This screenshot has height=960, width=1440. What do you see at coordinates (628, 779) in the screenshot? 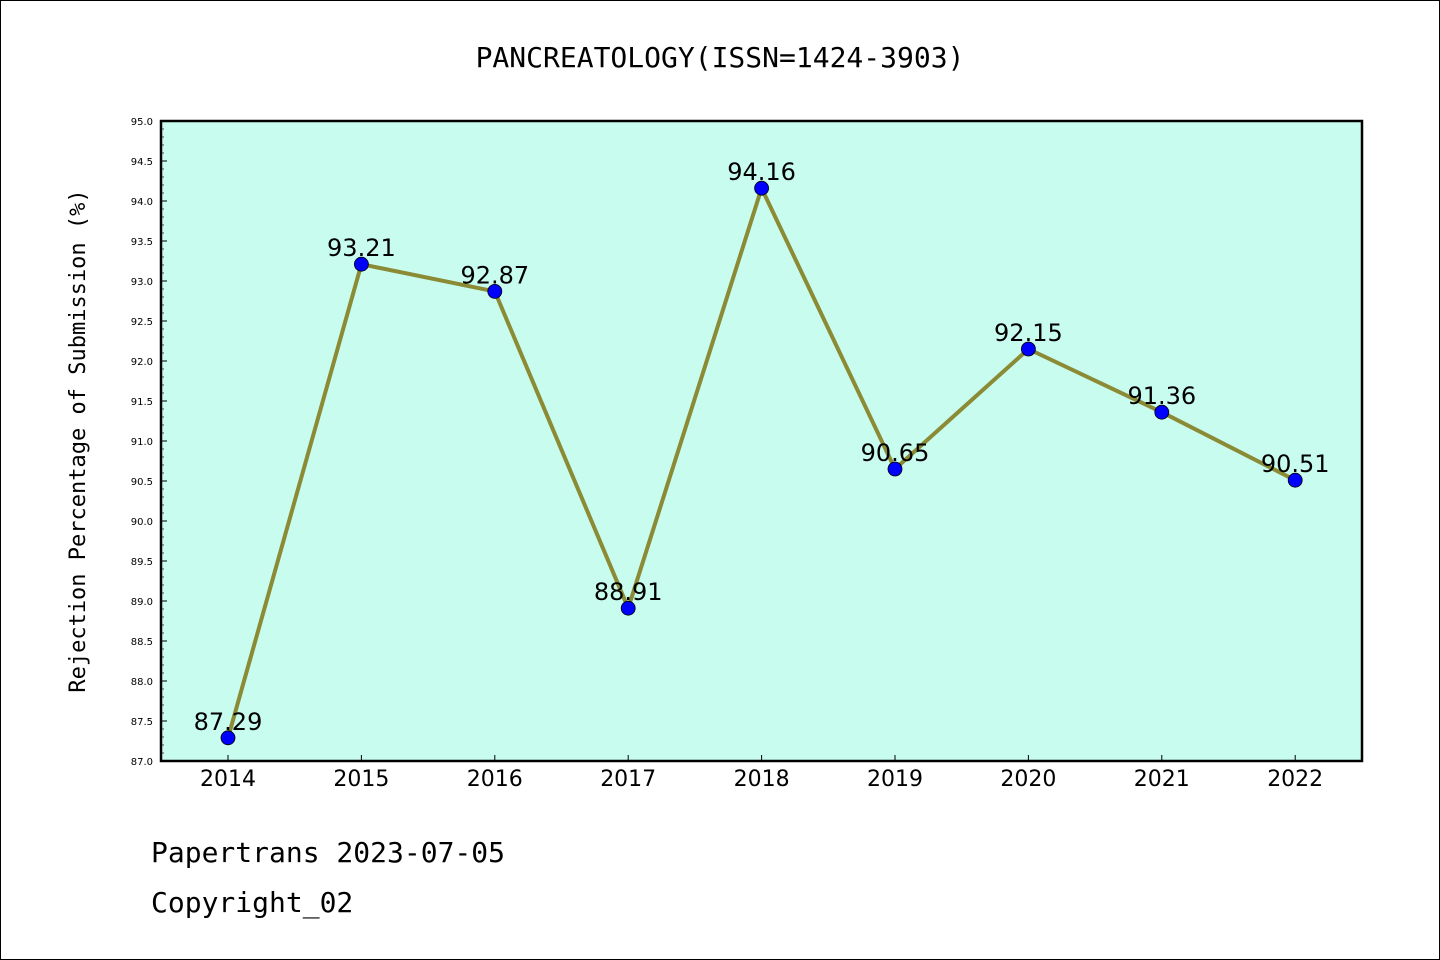
I see `x-tick-label: 2017` at bounding box center [628, 779].